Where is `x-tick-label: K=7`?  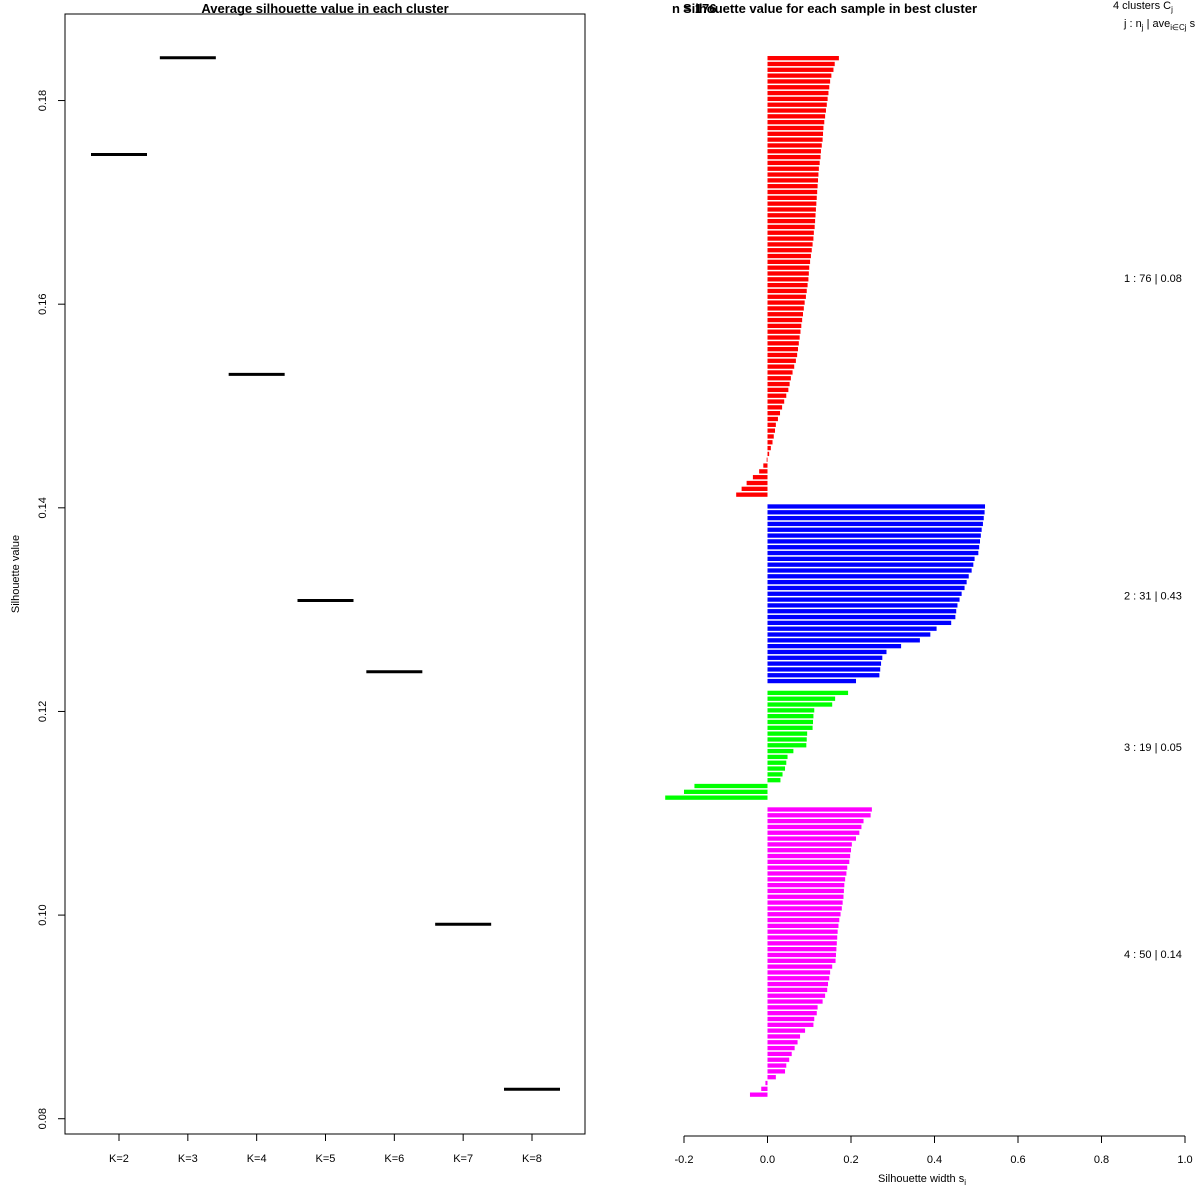 x-tick-label: K=7 is located at coordinates (463, 1159).